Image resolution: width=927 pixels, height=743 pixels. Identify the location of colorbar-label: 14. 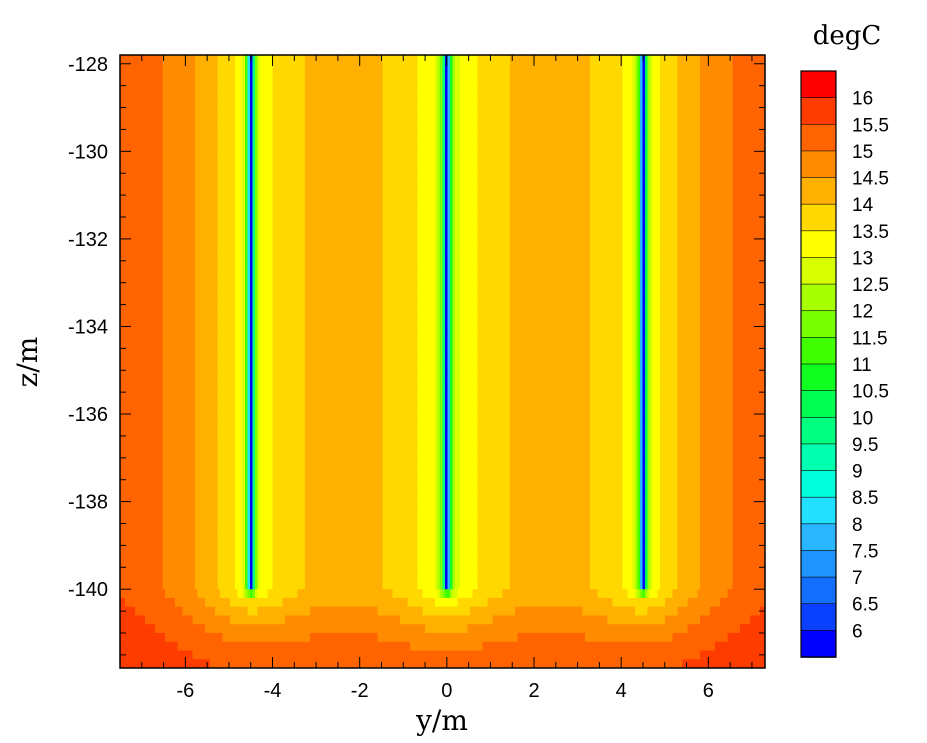
(863, 205).